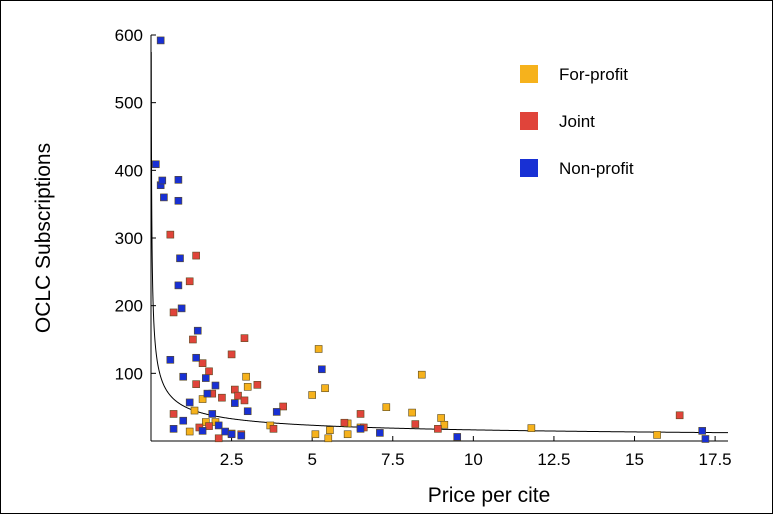  What do you see at coordinates (129, 306) in the screenshot?
I see `y-tick-label: 200` at bounding box center [129, 306].